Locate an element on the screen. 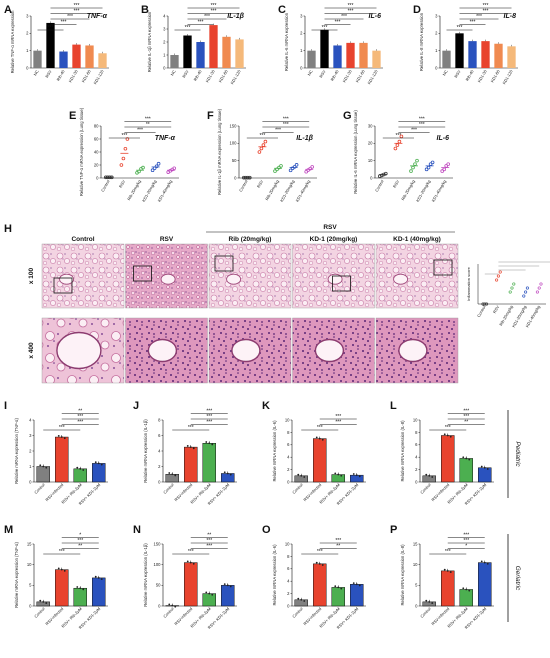 The width and height of the screenshot is (550, 658). x-tick-label: KD1-60 is located at coordinates (86, 75).